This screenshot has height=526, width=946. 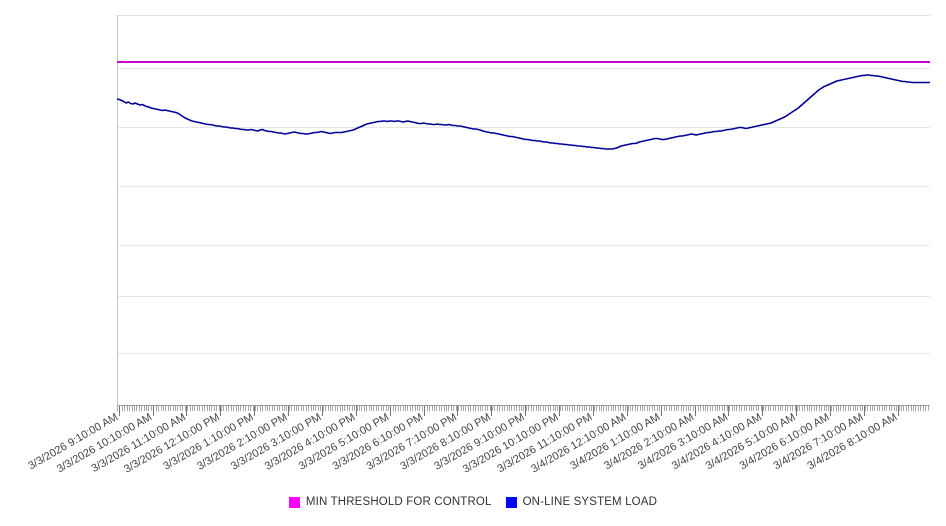 I want to click on x-axis-ticks, so click(x=523, y=411).